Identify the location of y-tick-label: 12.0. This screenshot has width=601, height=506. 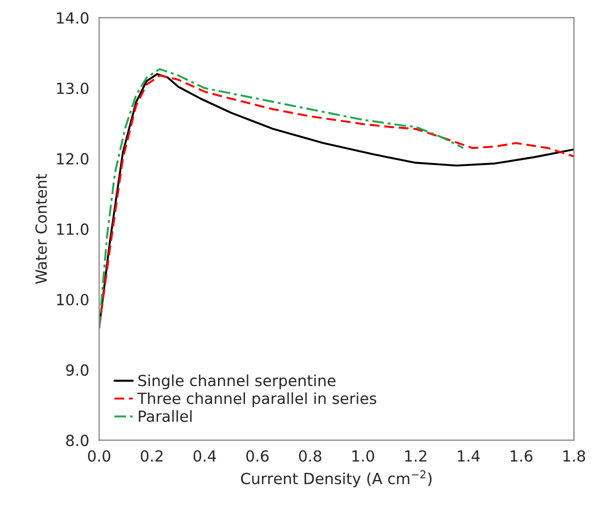
(72, 159).